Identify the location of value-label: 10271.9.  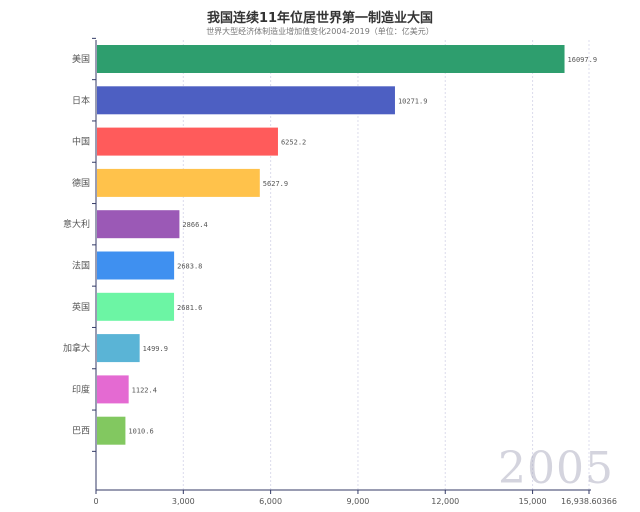
(413, 101).